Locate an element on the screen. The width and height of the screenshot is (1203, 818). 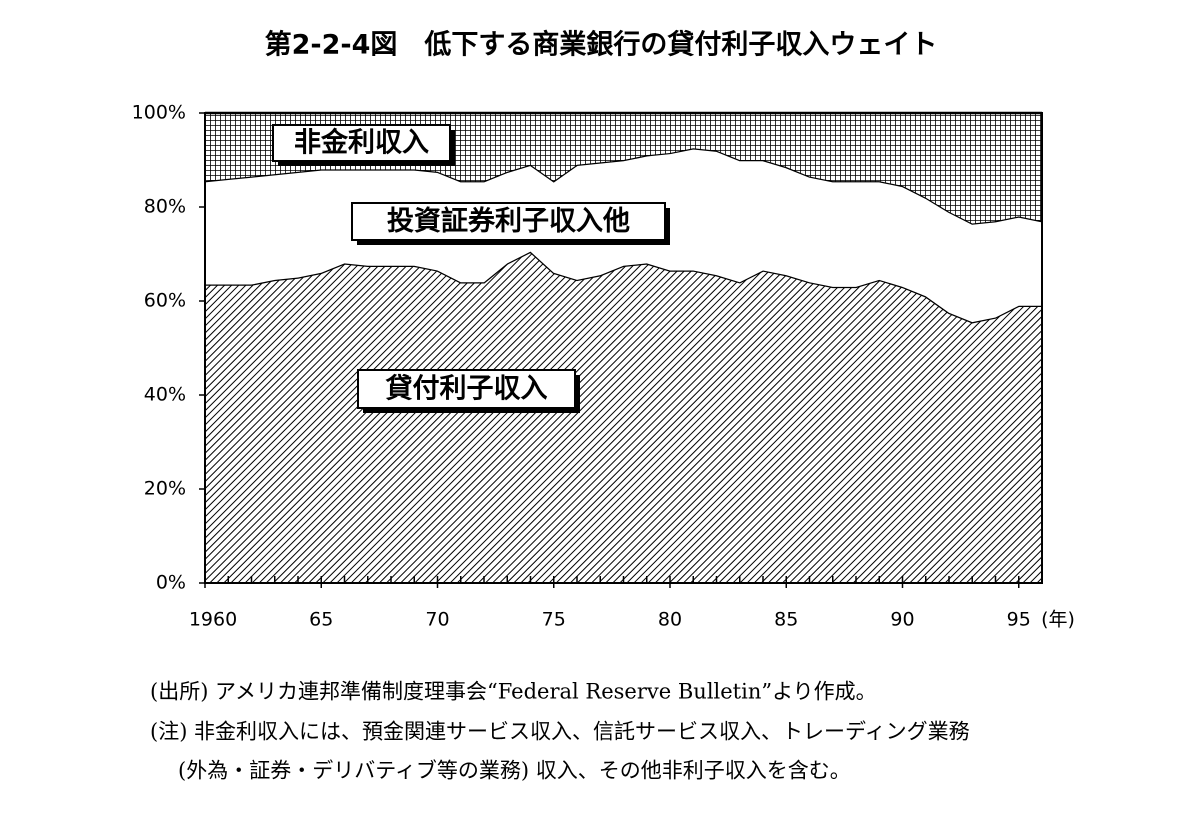
y-tick-label: 80% is located at coordinates (165, 207).